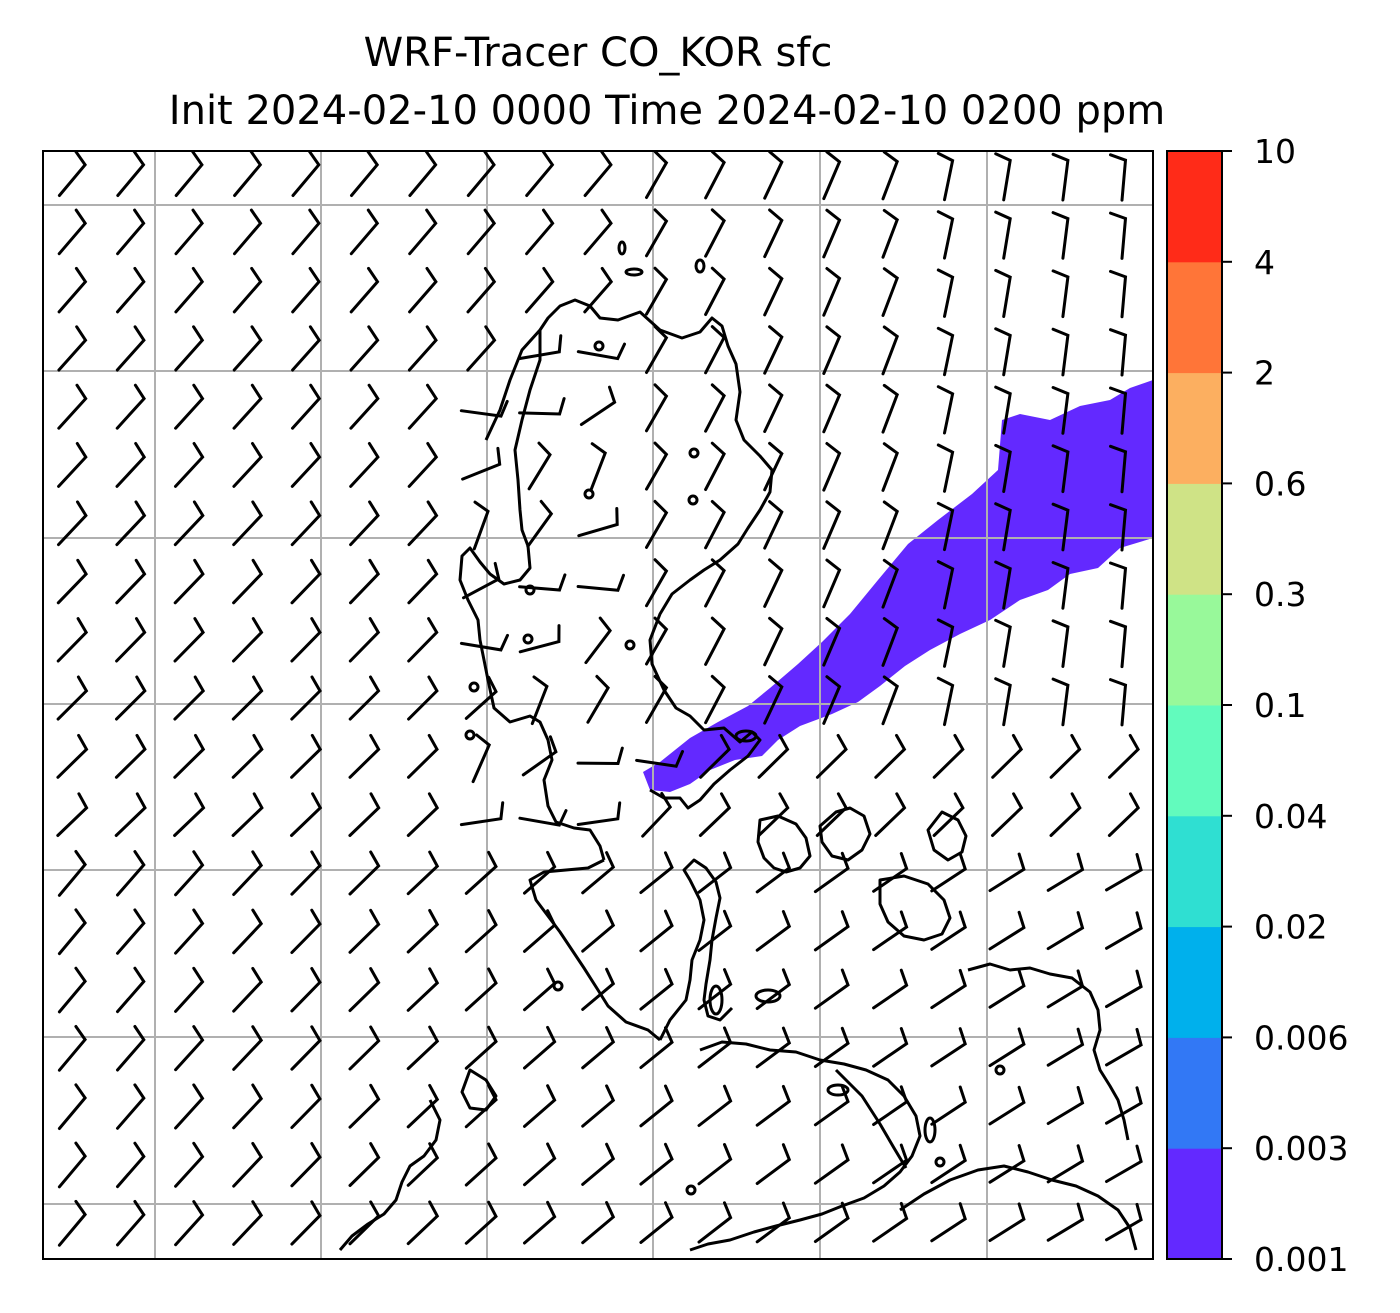 Image resolution: width=1400 pixels, height=1313 pixels. Describe the element at coordinates (1194, 1204) in the screenshot. I see `colorbar-band` at that location.